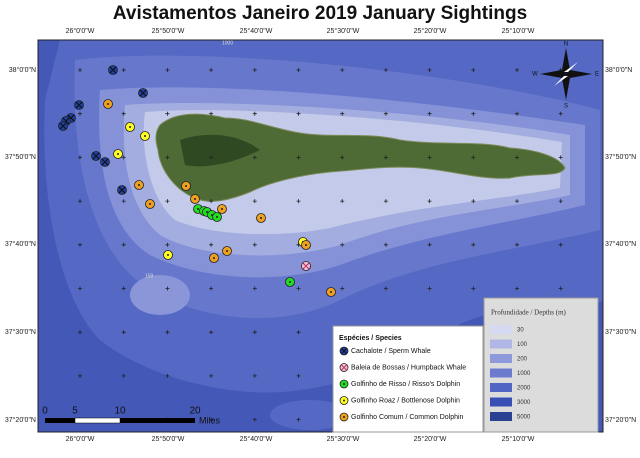  I want to click on contour-label: 159, so click(149, 276).